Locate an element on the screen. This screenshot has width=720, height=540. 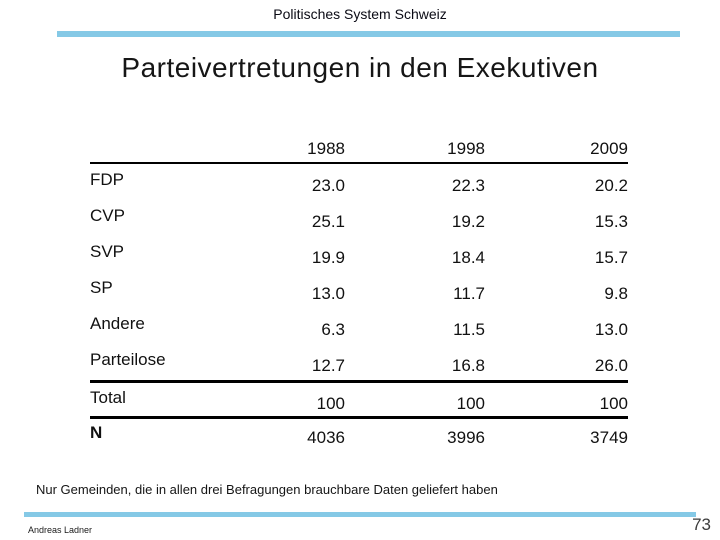
column-header-1998: 1998 is located at coordinates (466, 148).